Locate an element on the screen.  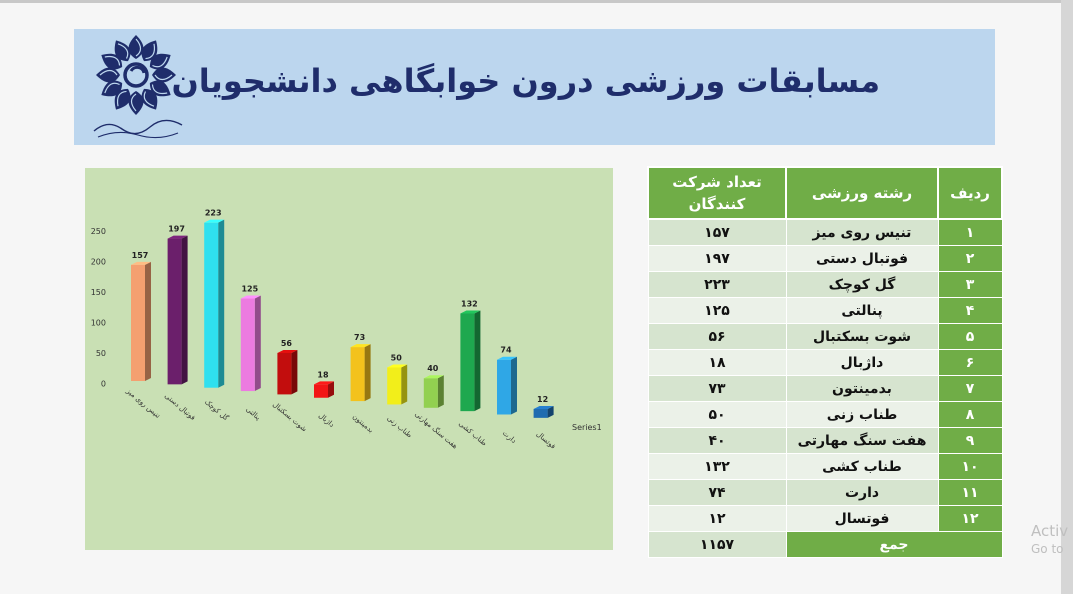
bar-value-label: 197 is located at coordinates (176, 229).